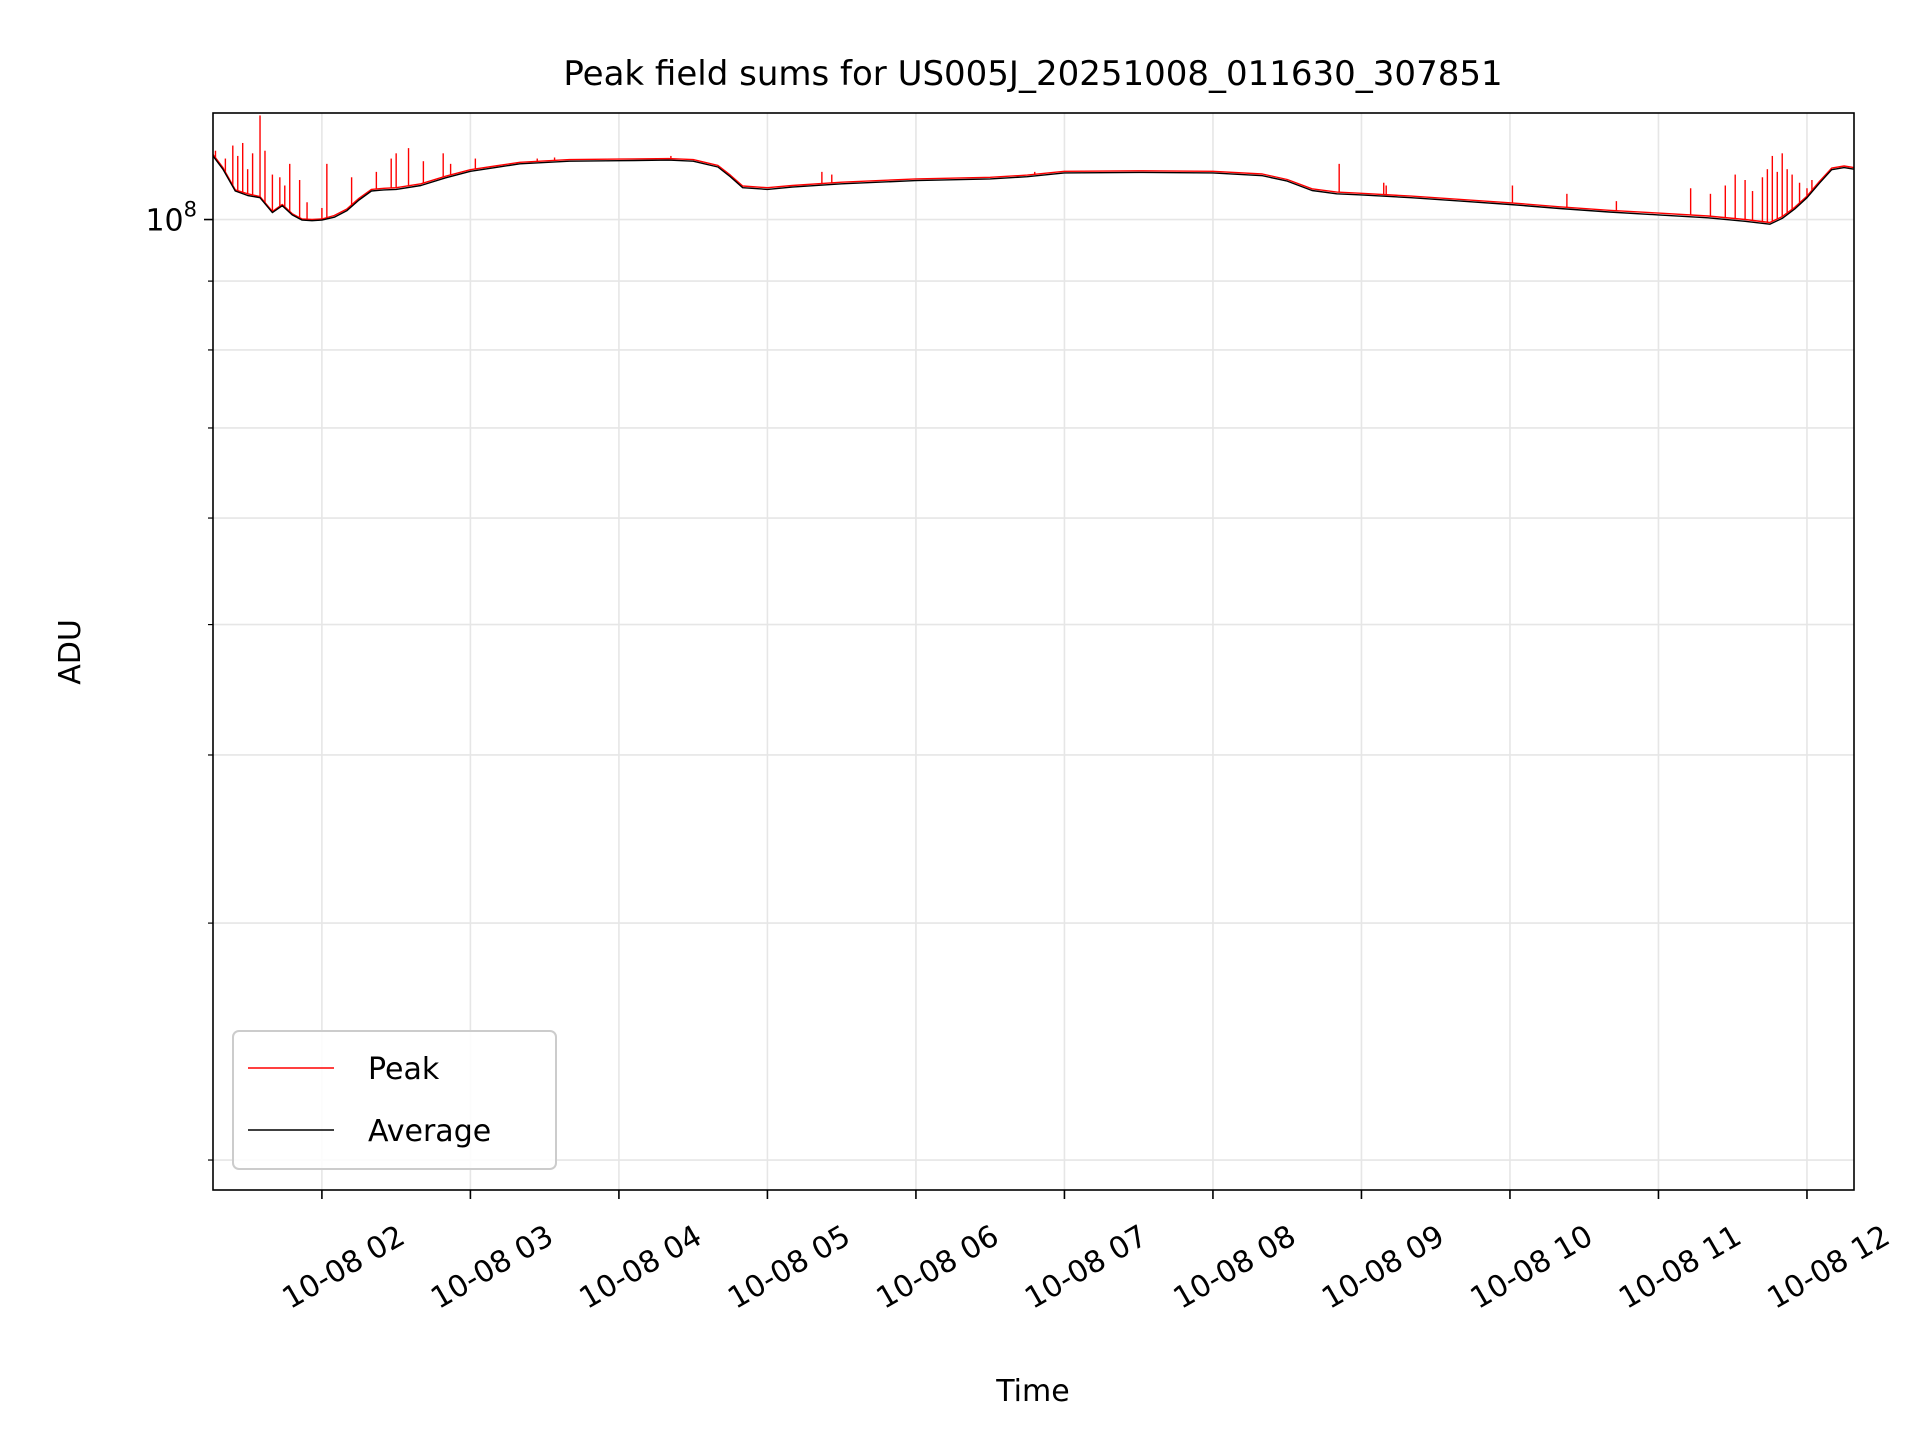 The width and height of the screenshot is (1920, 1440). Describe the element at coordinates (70, 652) in the screenshot. I see `y-axis-label: ADU` at that location.